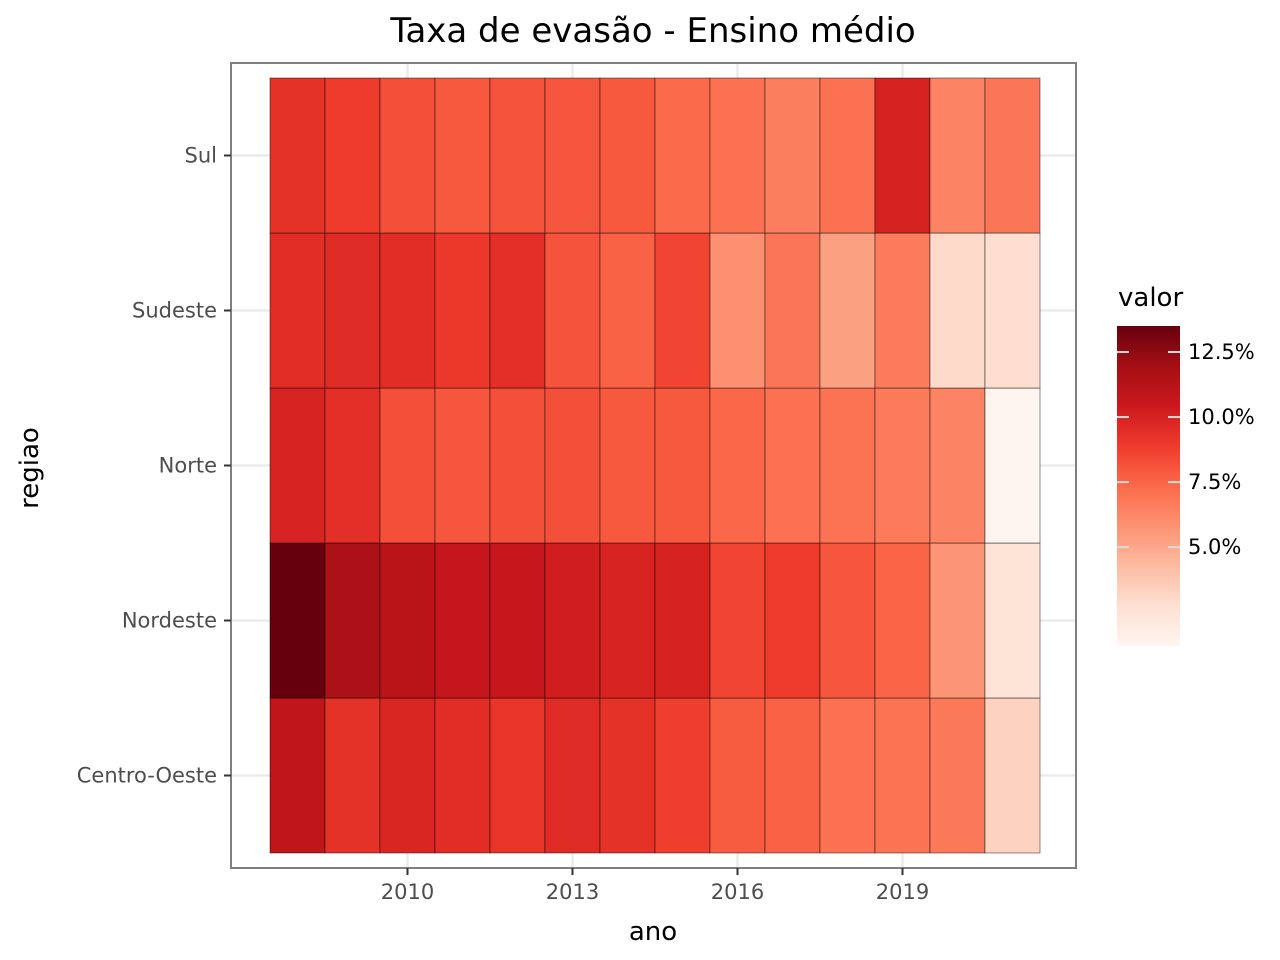 Image resolution: width=1280 pixels, height=960 pixels. I want to click on legend-ticks: 5.0% 7.5% 10.0% 12.5%, so click(1186, 449).